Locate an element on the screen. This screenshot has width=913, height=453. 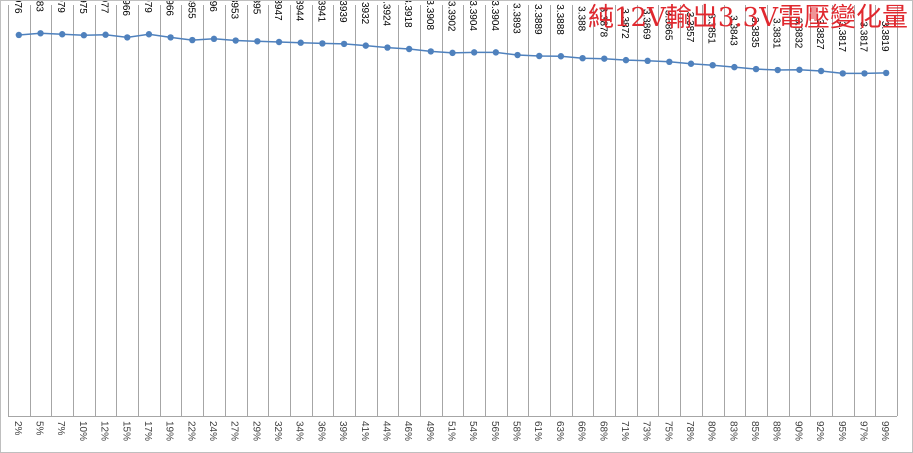
x-tick-label: 2% is located at coordinates (17, 428).